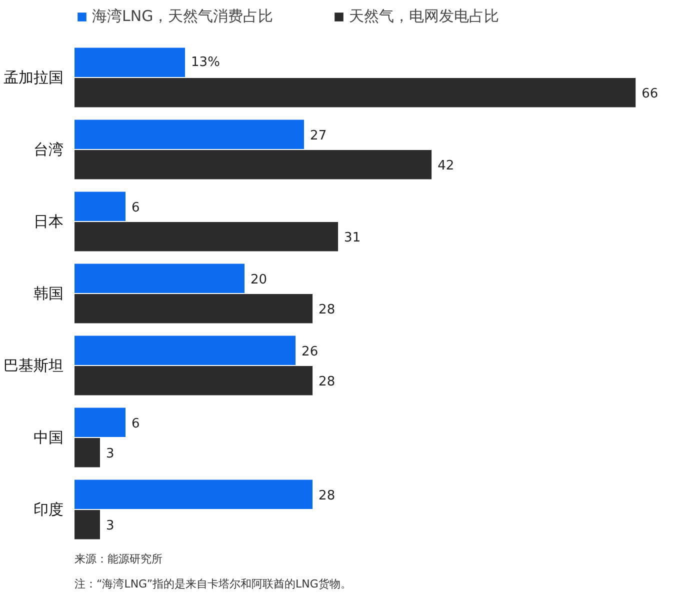 The height and width of the screenshot is (601, 694). I want to click on source-note: 来源：能源研究所, so click(118, 559).